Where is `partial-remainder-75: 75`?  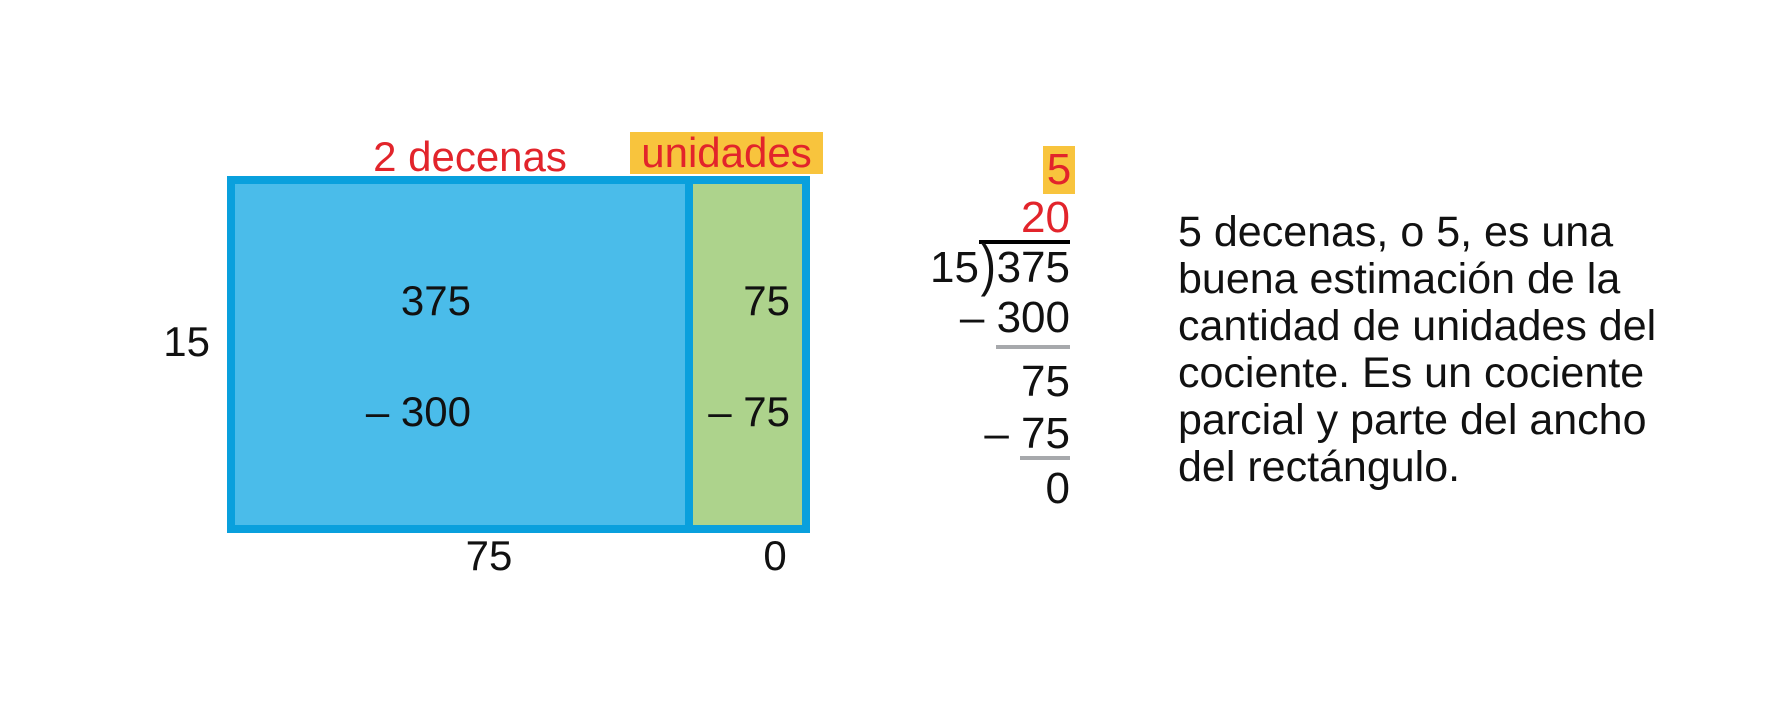 partial-remainder-75: 75 is located at coordinates (1045, 381).